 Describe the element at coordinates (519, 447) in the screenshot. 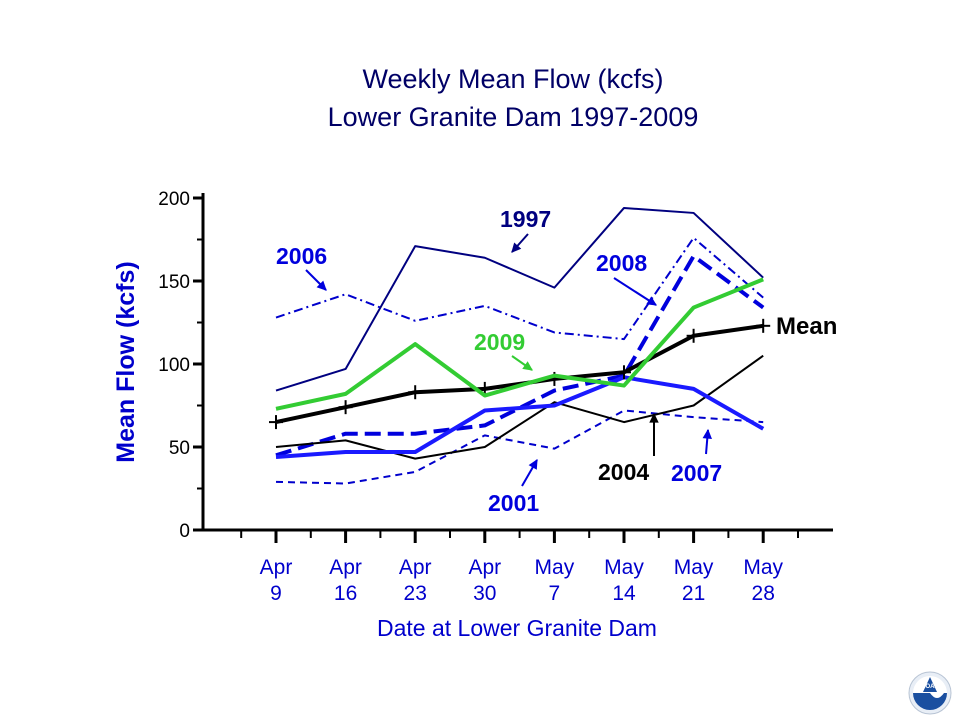

I see `series-line-s2001` at that location.